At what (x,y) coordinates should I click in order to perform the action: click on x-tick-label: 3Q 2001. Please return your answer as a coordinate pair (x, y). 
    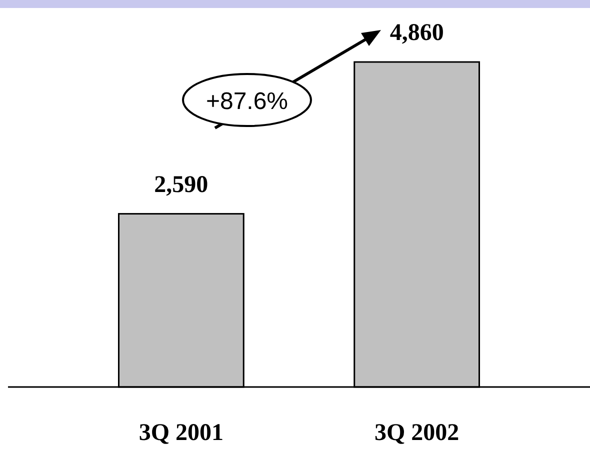
    Looking at the image, I should click on (181, 433).